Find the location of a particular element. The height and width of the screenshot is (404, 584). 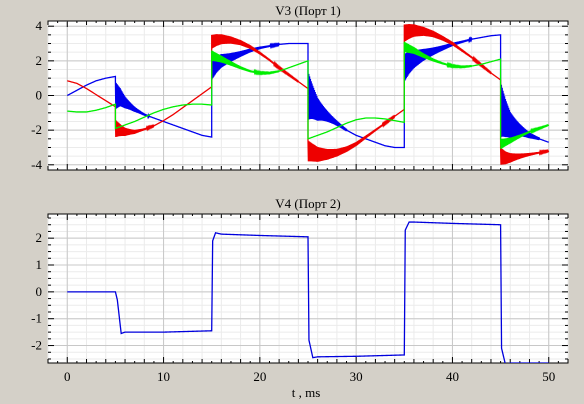

chart-v4-y-tick-label: -2 is located at coordinates (36, 345).